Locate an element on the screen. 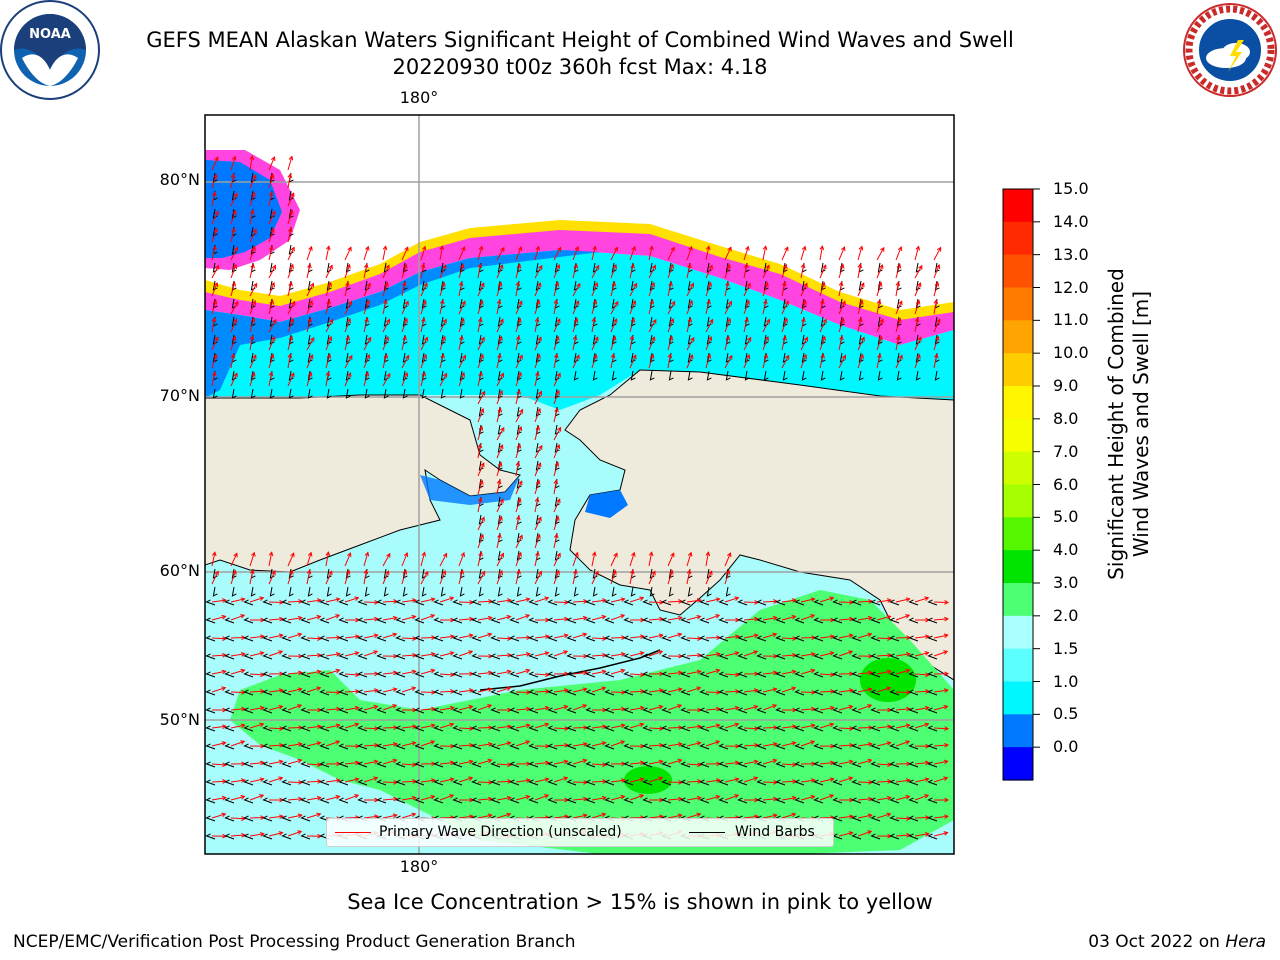  colorbar-tick-label: 13.0 is located at coordinates (1071, 254).